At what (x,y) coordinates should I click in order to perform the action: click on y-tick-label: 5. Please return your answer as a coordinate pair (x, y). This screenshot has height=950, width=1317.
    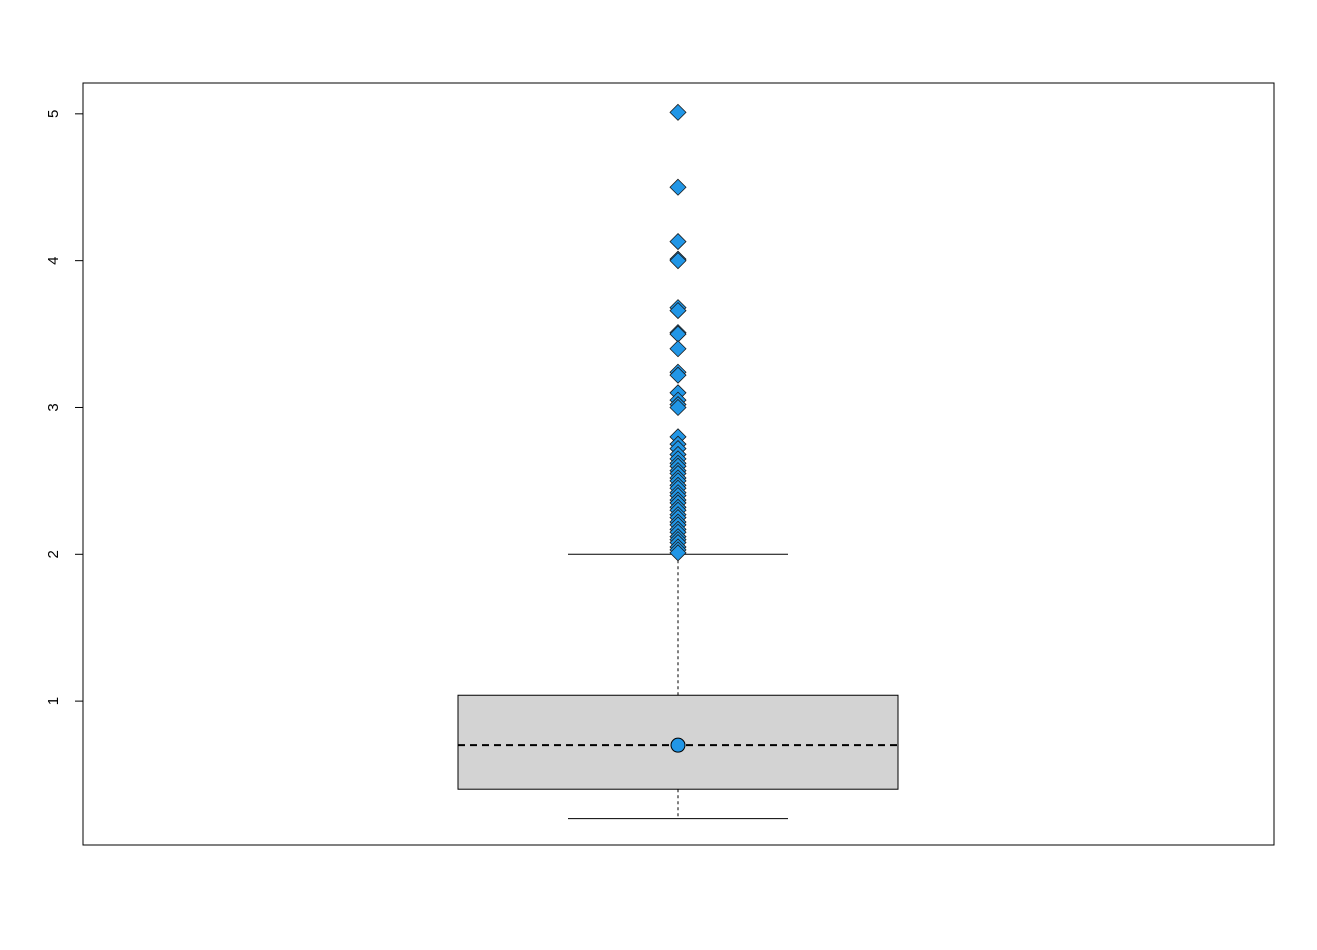
    Looking at the image, I should click on (53, 114).